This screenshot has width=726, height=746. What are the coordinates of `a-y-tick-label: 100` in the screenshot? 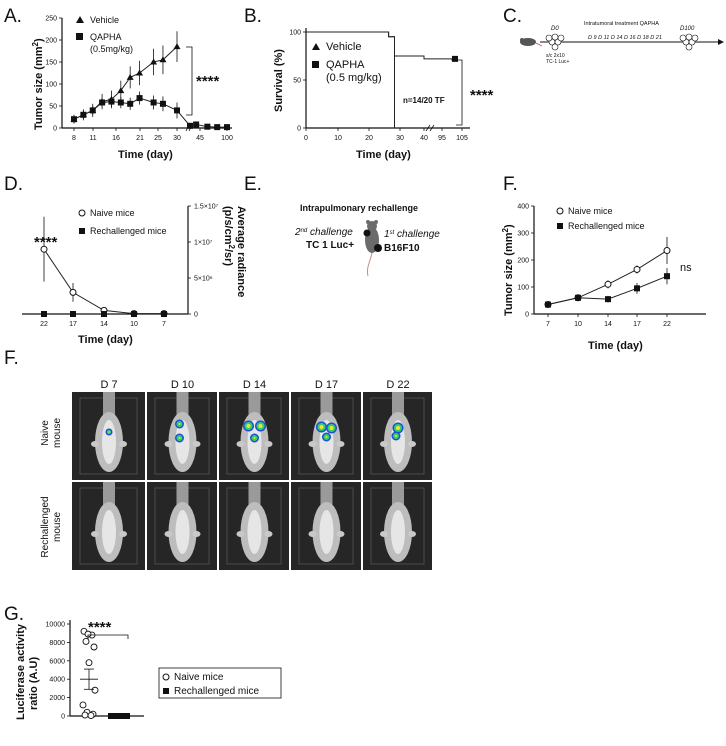 It's located at (51, 85).